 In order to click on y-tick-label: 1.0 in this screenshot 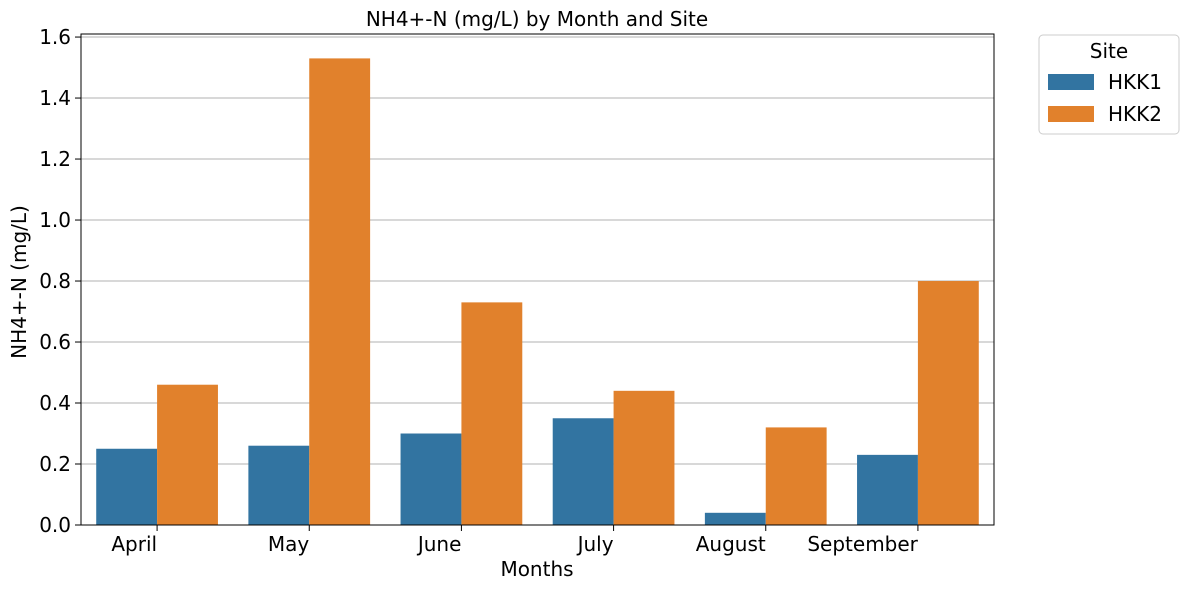, I will do `click(55, 220)`.